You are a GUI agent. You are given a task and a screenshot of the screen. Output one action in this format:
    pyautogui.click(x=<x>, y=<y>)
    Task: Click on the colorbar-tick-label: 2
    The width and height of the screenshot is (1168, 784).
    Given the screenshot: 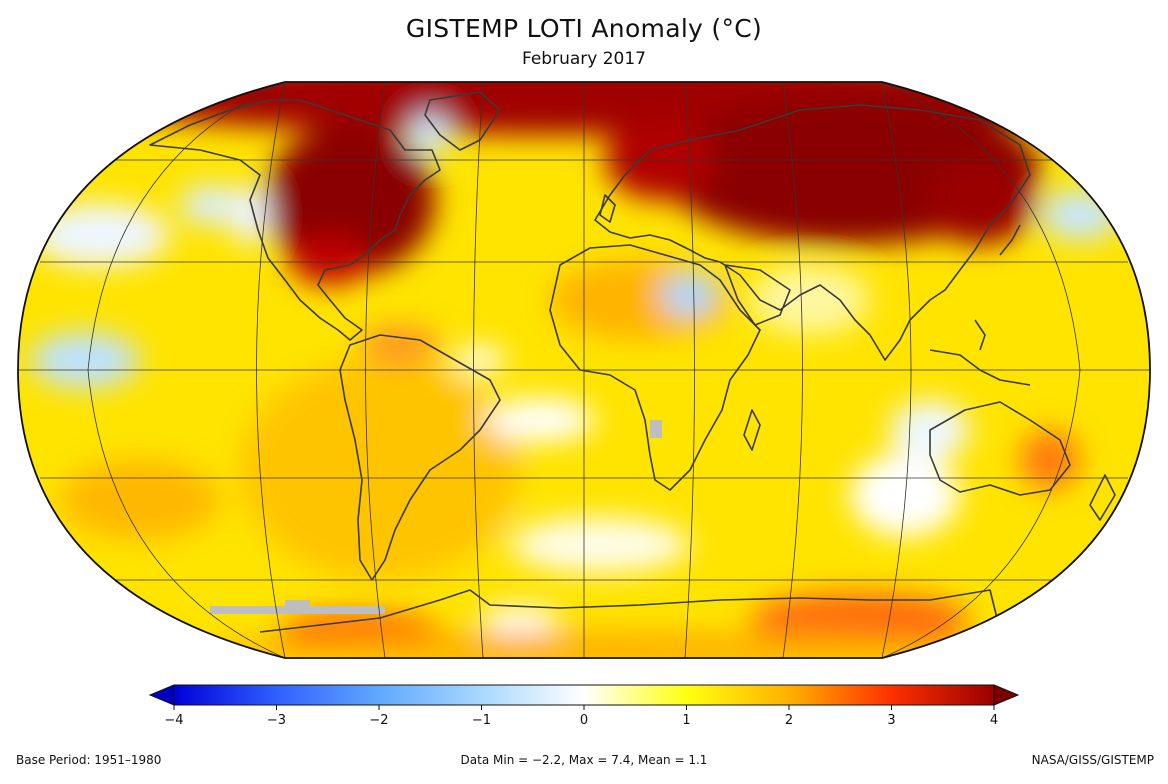 What is the action you would take?
    pyautogui.click(x=789, y=720)
    